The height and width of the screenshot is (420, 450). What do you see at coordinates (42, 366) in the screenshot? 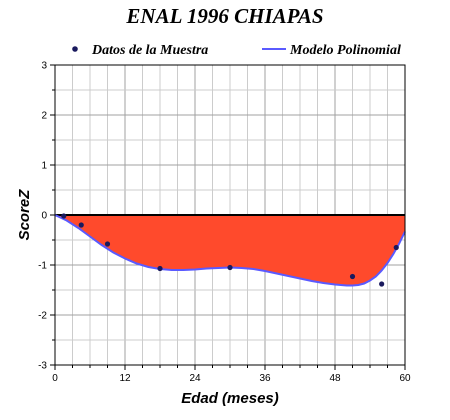
I see `y-tick-label: -3` at bounding box center [42, 366].